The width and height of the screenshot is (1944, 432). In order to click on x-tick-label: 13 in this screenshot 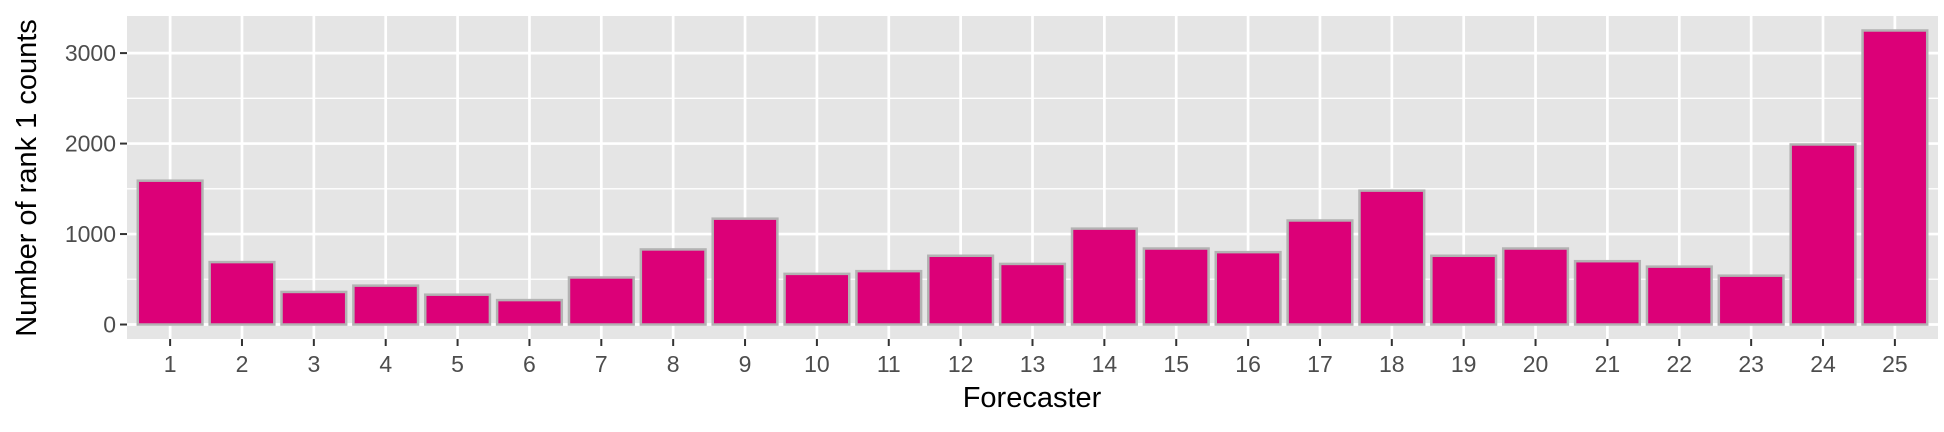, I will do `click(1033, 364)`.